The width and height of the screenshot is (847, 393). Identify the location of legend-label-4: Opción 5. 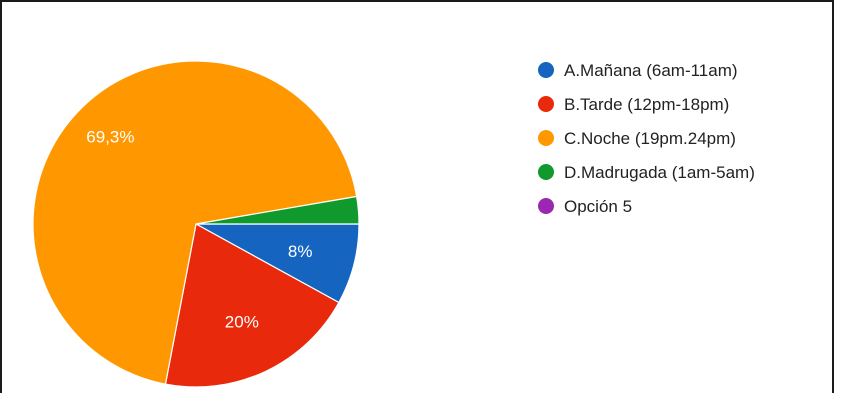
(598, 206).